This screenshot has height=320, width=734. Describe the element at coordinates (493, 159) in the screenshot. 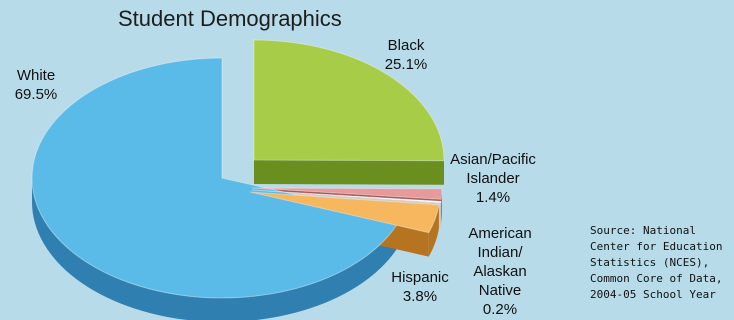

I see `slice-label-asian-line1: Asian/Pacific` at that location.